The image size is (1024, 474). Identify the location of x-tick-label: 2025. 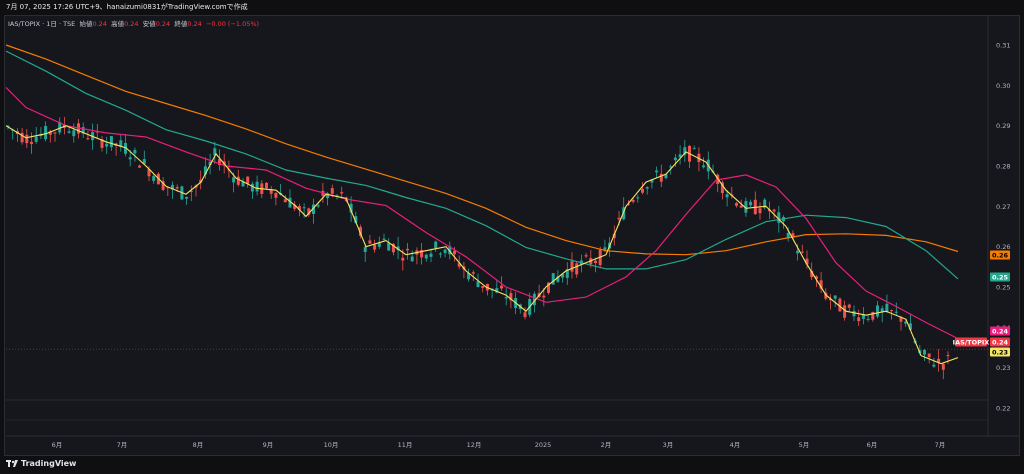
(543, 445).